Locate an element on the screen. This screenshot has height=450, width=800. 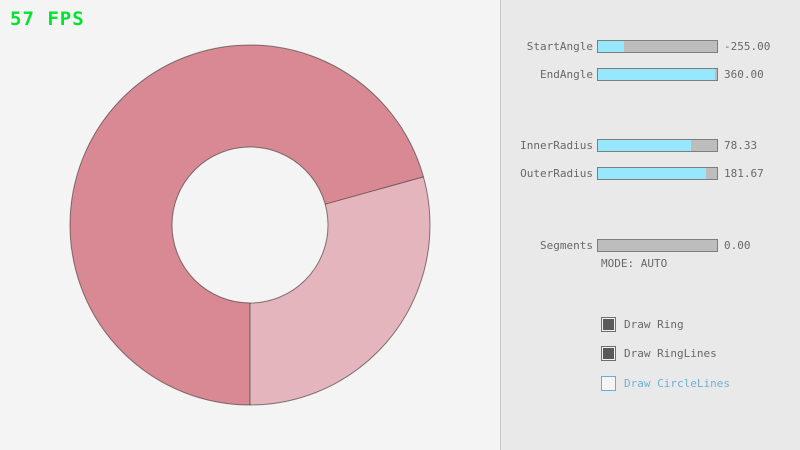
innerradius-value: 78.33 is located at coordinates (741, 145).